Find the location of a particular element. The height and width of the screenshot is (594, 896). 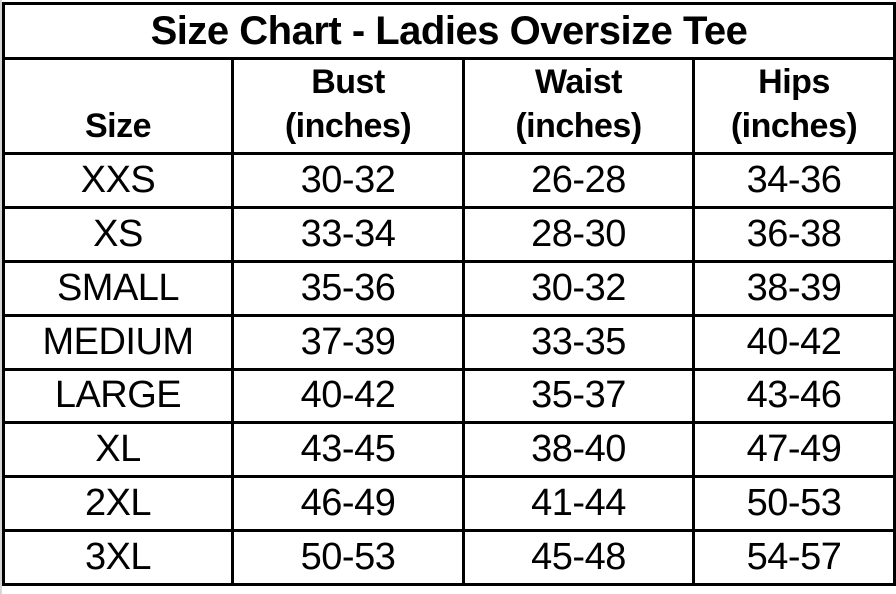

hips-value: 38-39 is located at coordinates (793, 288).